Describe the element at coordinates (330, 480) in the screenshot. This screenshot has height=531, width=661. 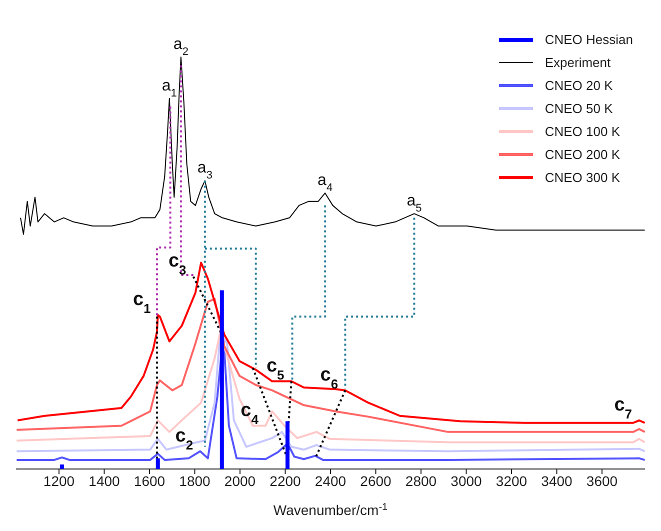
I see `x-tick-label: 2400` at that location.